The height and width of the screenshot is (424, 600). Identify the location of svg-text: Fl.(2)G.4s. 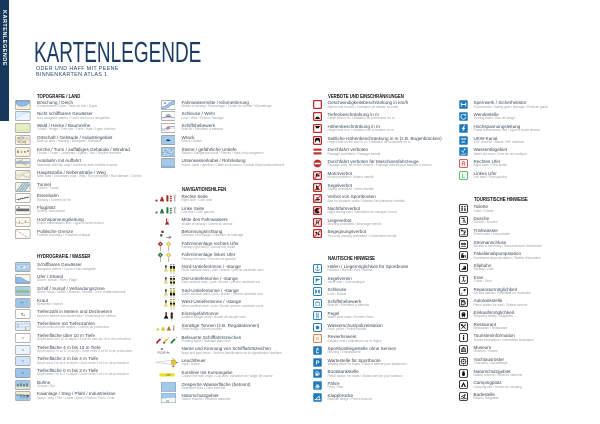
(163, 353).